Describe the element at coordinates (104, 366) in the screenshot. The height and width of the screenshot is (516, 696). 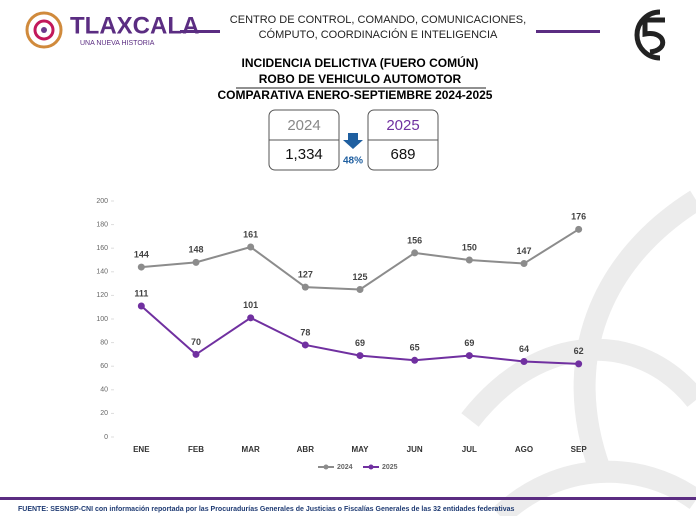
I see `y-tick-label: 60` at that location.